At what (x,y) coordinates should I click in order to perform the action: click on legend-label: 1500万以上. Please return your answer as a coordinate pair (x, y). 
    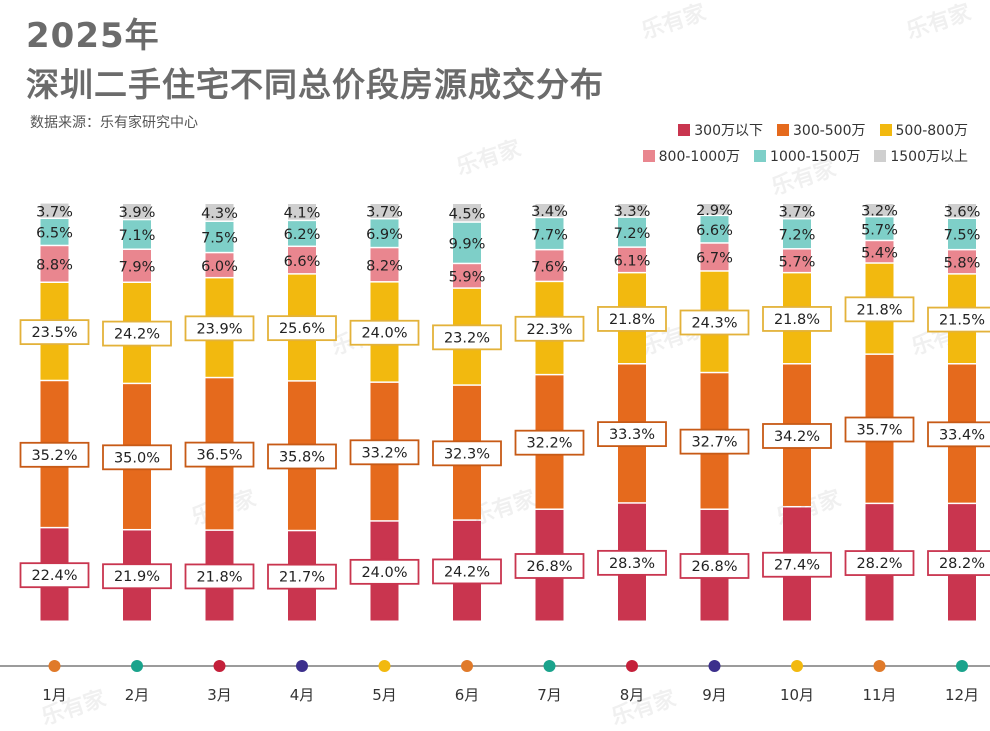
    Looking at the image, I should click on (929, 157).